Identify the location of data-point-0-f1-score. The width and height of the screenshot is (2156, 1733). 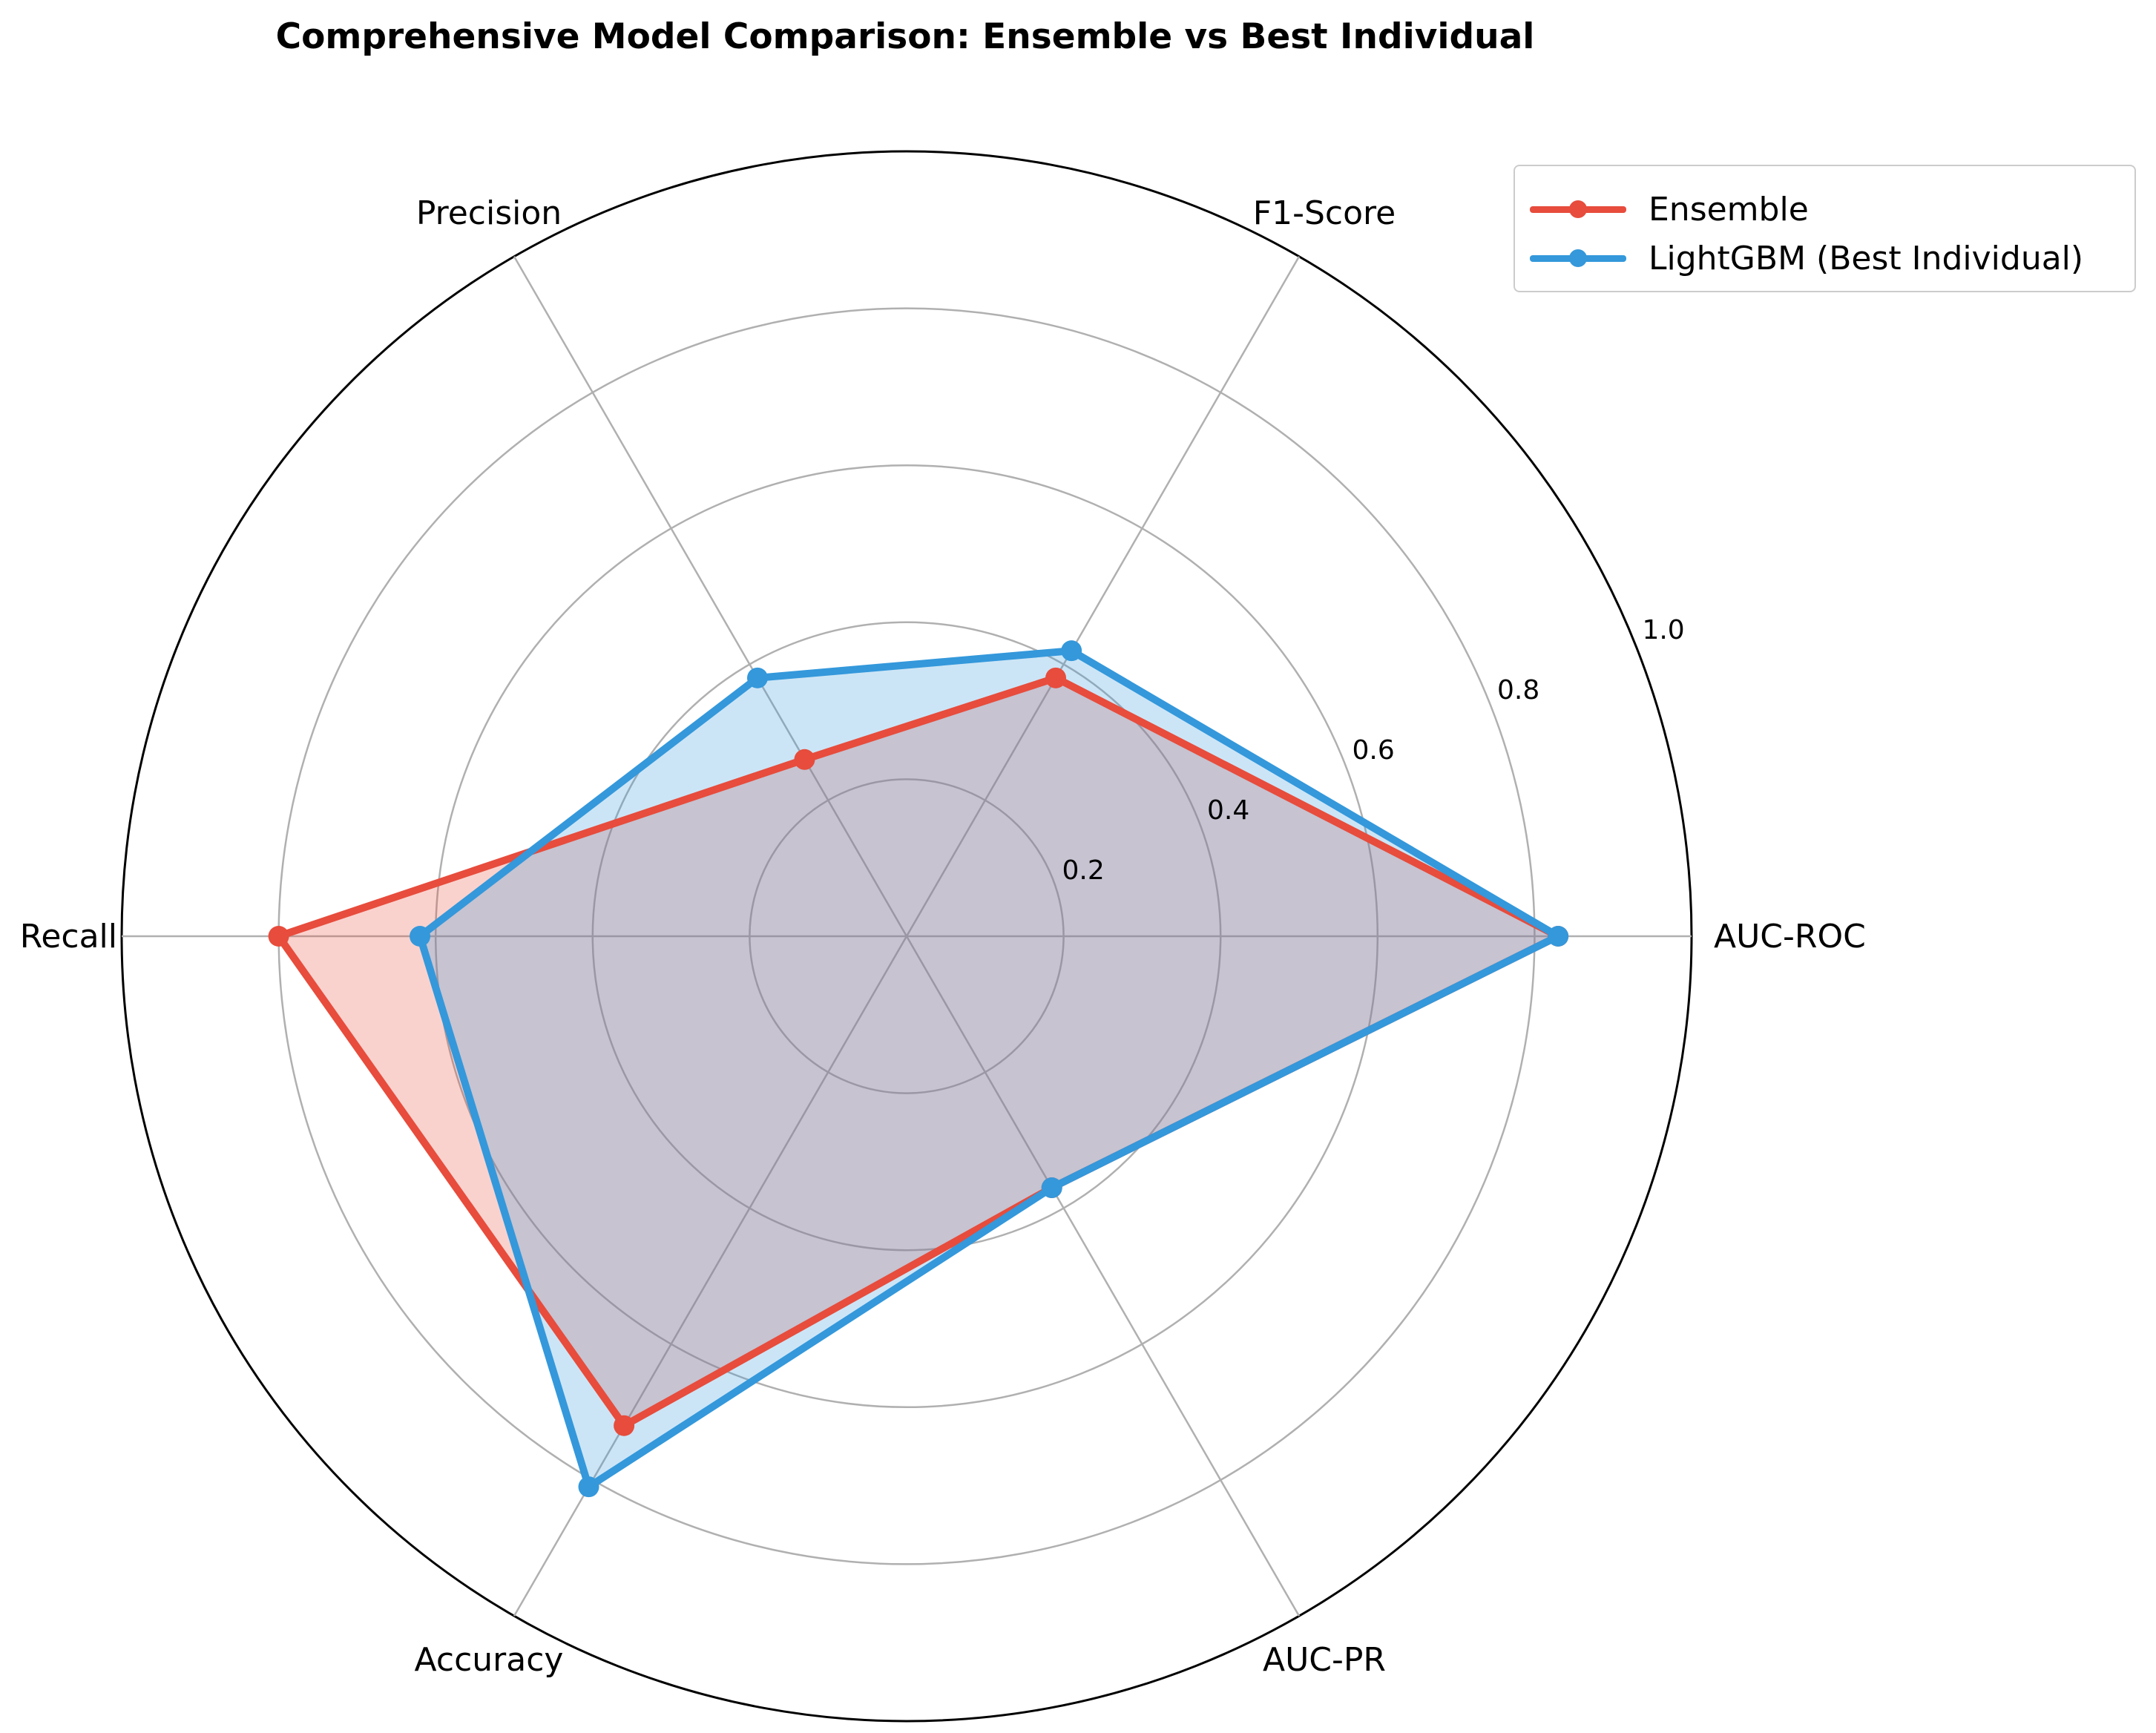
(1056, 677).